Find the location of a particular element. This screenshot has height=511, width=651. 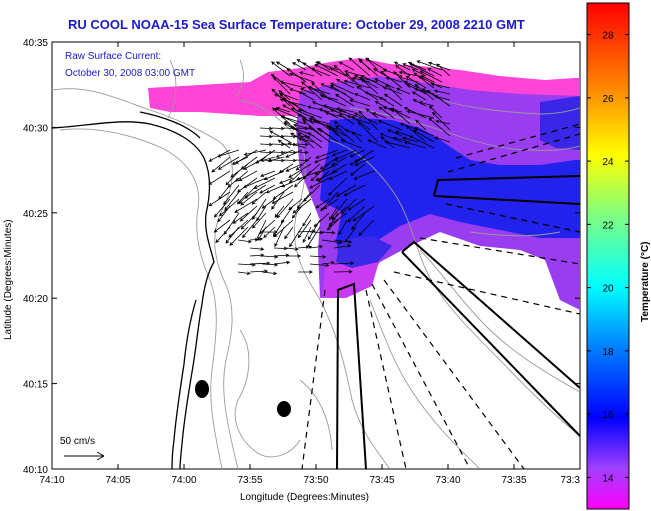

x-tick-label: 74:00 is located at coordinates (183, 480).